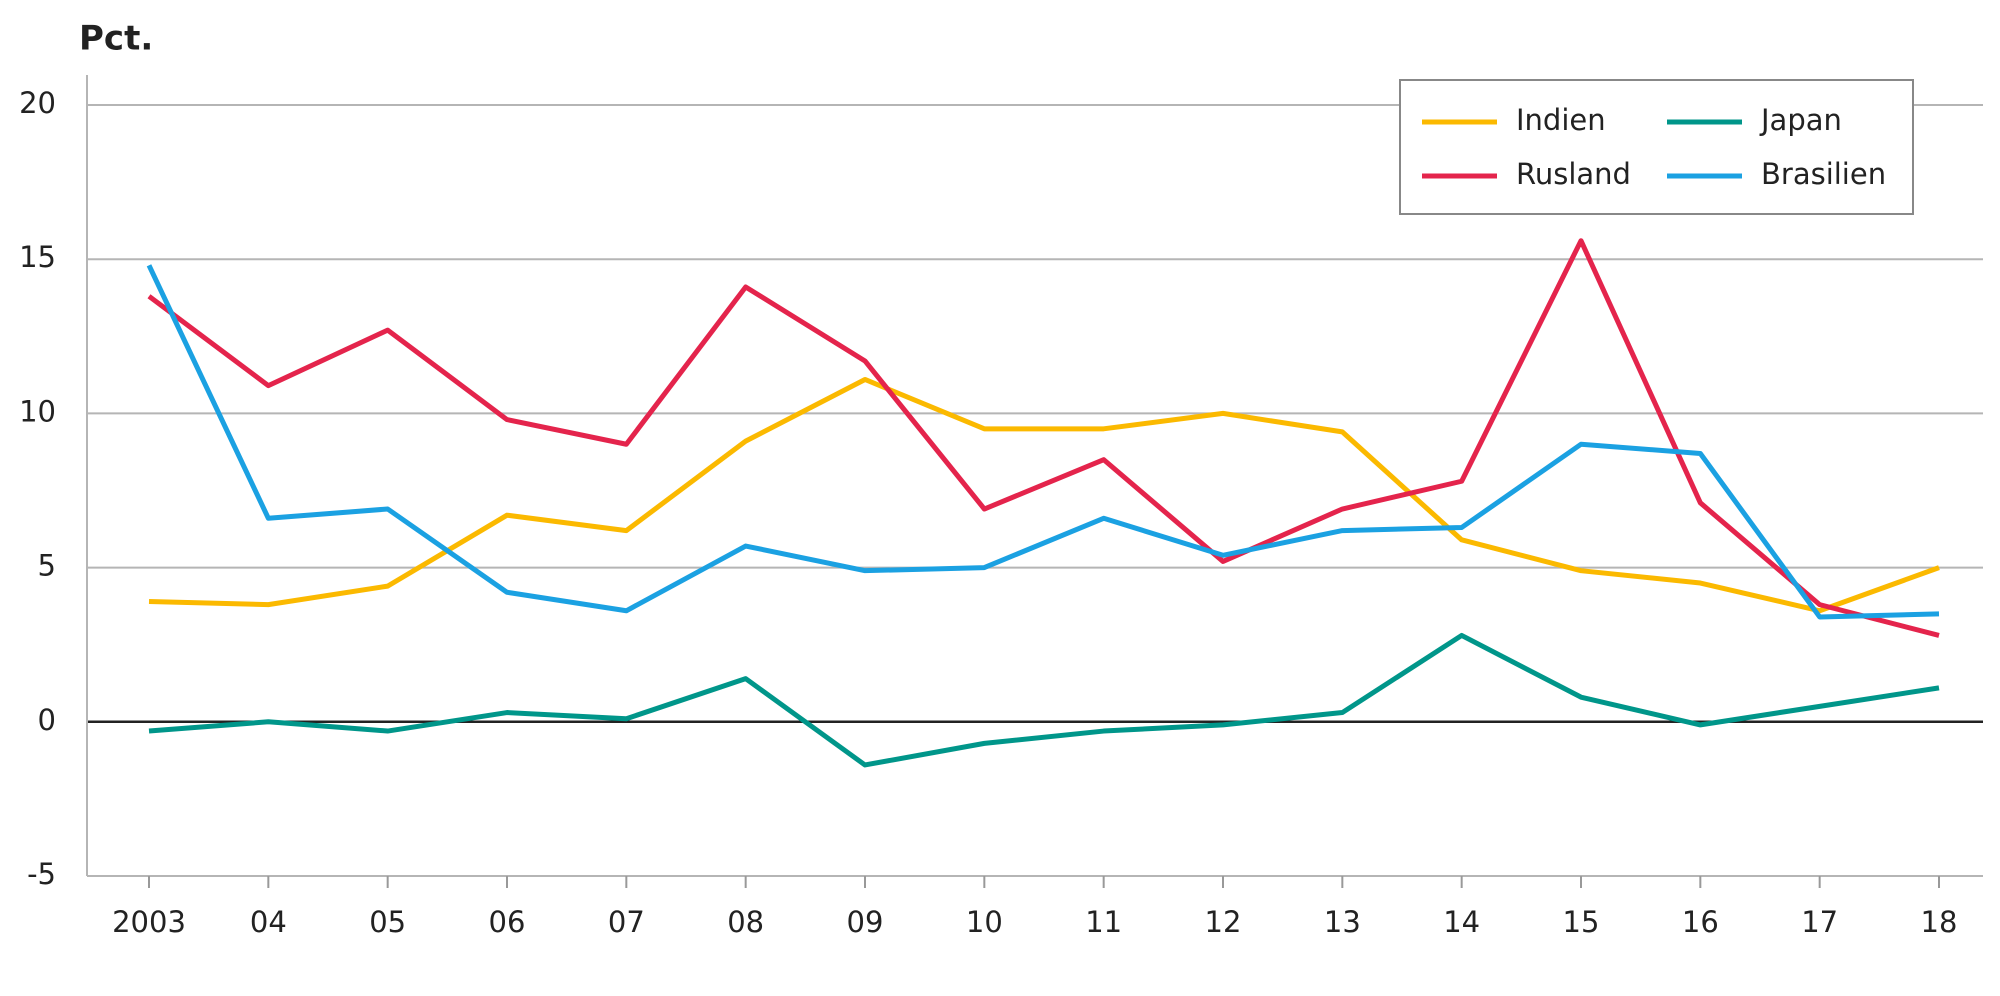 The image size is (2000, 996). What do you see at coordinates (745, 922) in the screenshot?
I see `x-tick-label: 08` at bounding box center [745, 922].